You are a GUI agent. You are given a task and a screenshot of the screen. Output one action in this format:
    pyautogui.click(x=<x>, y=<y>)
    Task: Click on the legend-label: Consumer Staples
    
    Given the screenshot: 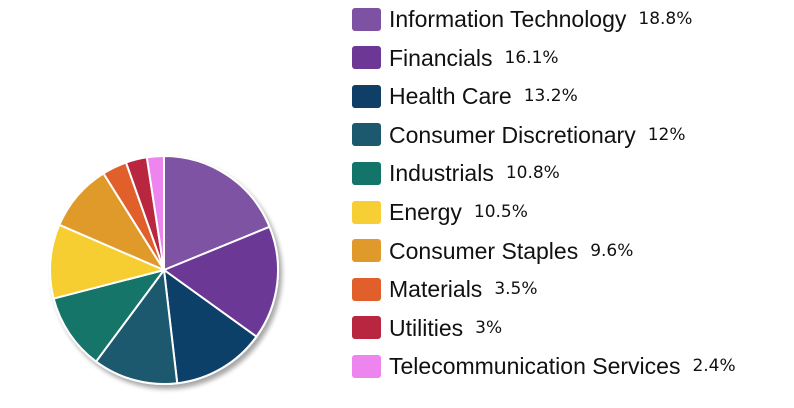 What is the action you would take?
    pyautogui.click(x=484, y=250)
    